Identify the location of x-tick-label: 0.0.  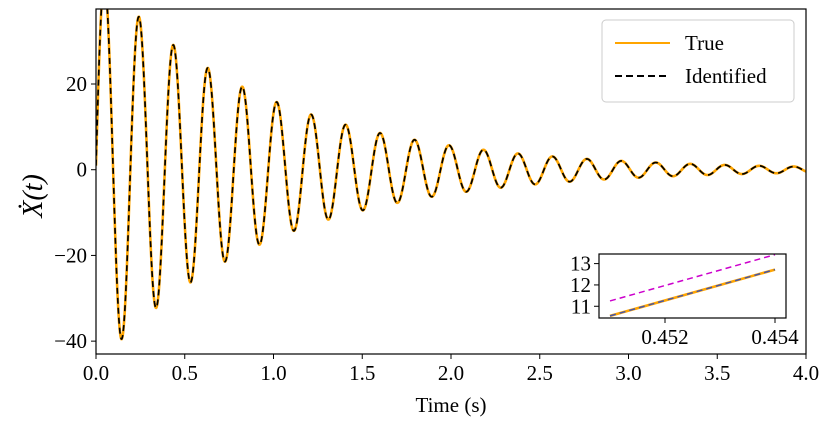
(96, 373).